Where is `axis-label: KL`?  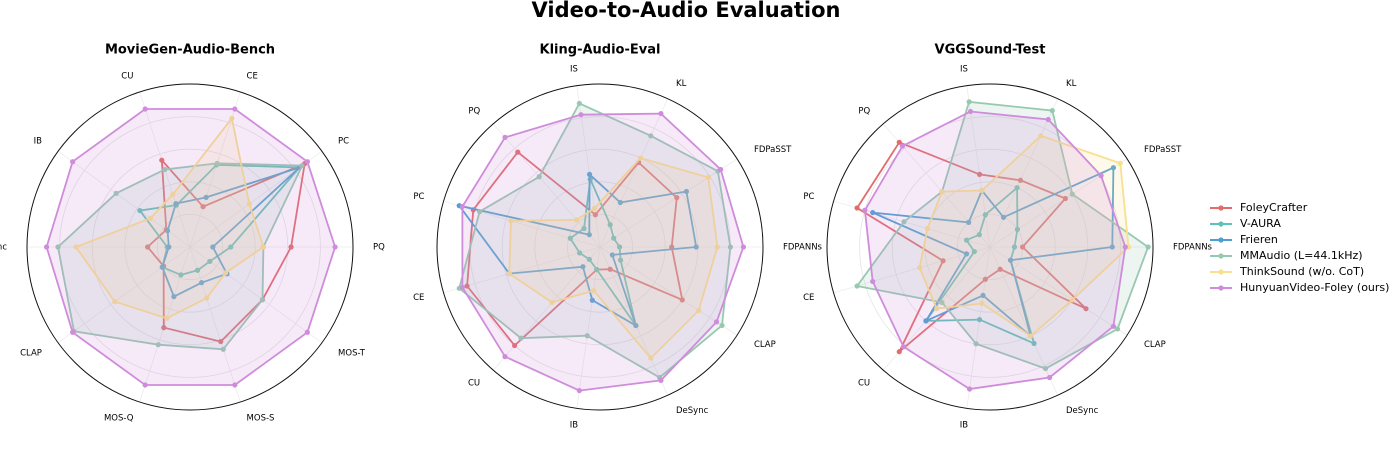 axis-label: KL is located at coordinates (681, 84).